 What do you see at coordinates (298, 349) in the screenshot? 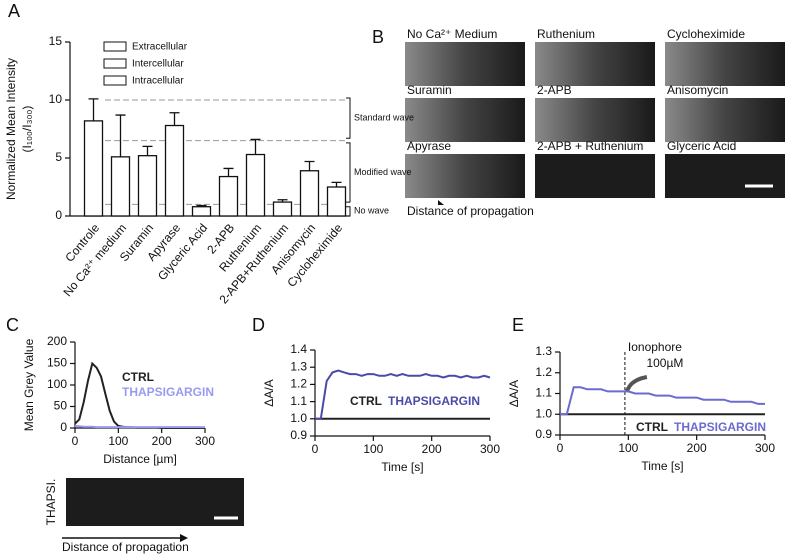
I see `y-tick-label: 1.4` at bounding box center [298, 349].